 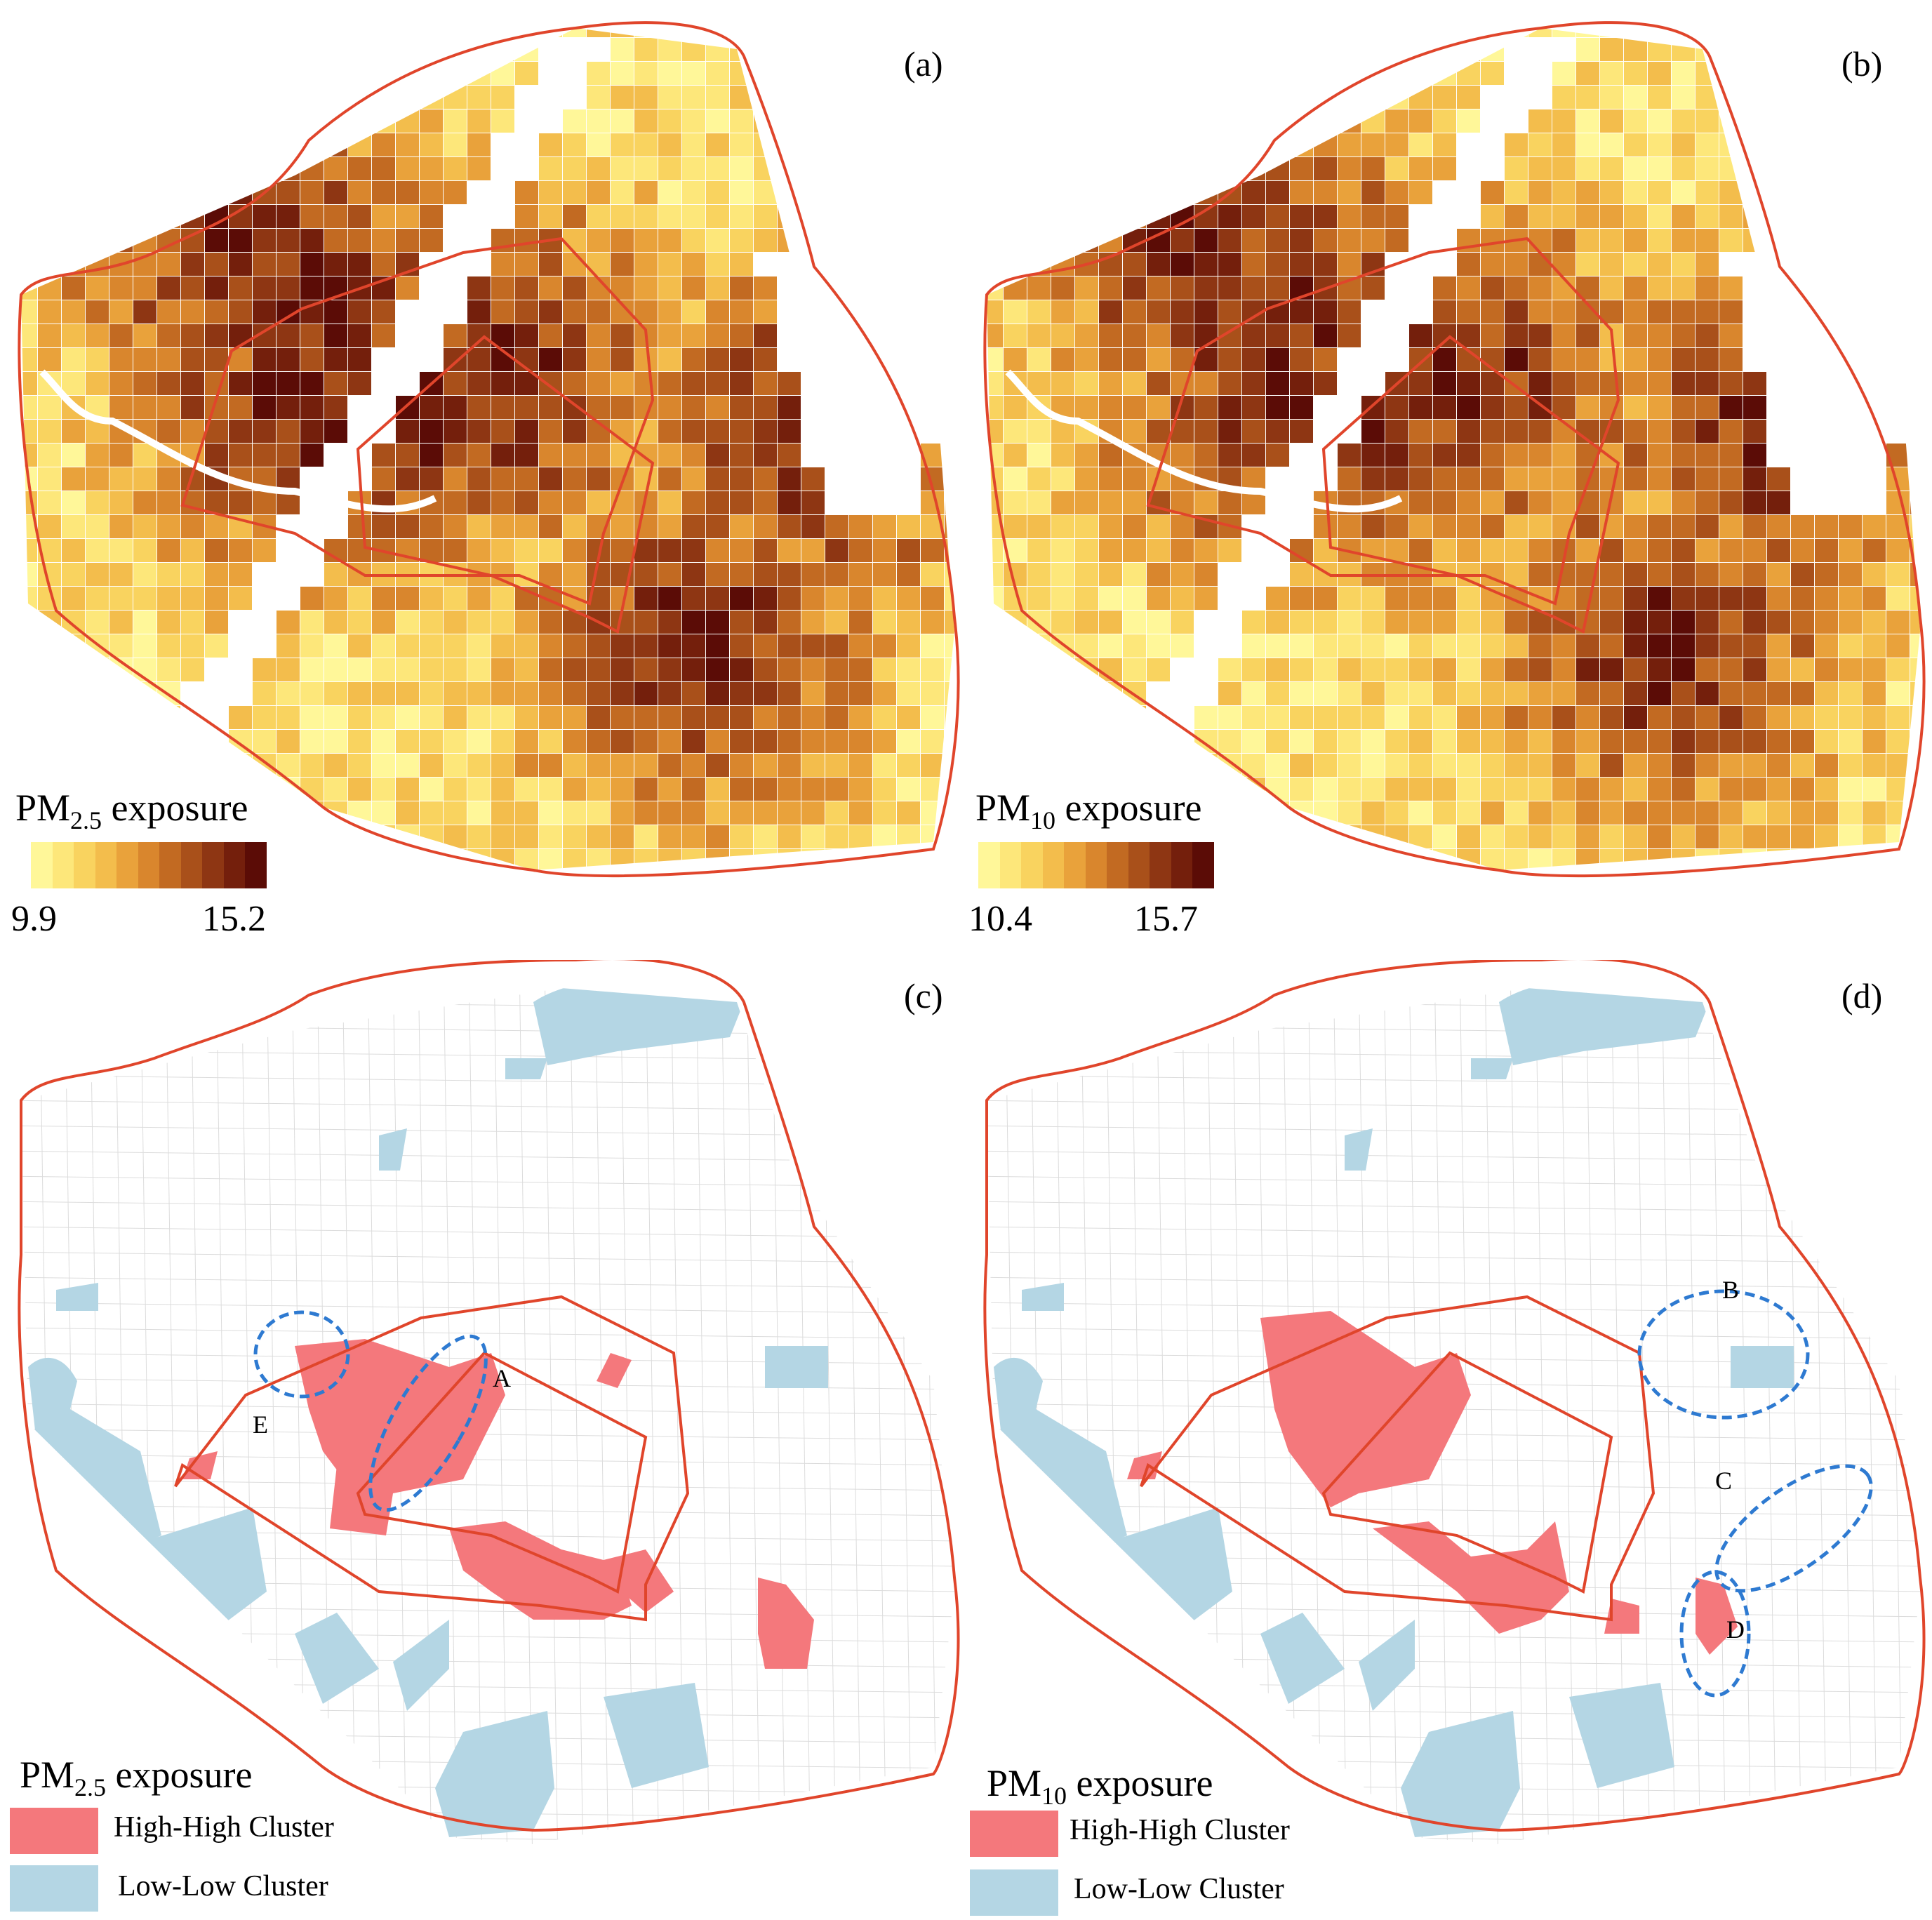 What do you see at coordinates (796, 1367) in the screenshot?
I see `low-low-area` at bounding box center [796, 1367].